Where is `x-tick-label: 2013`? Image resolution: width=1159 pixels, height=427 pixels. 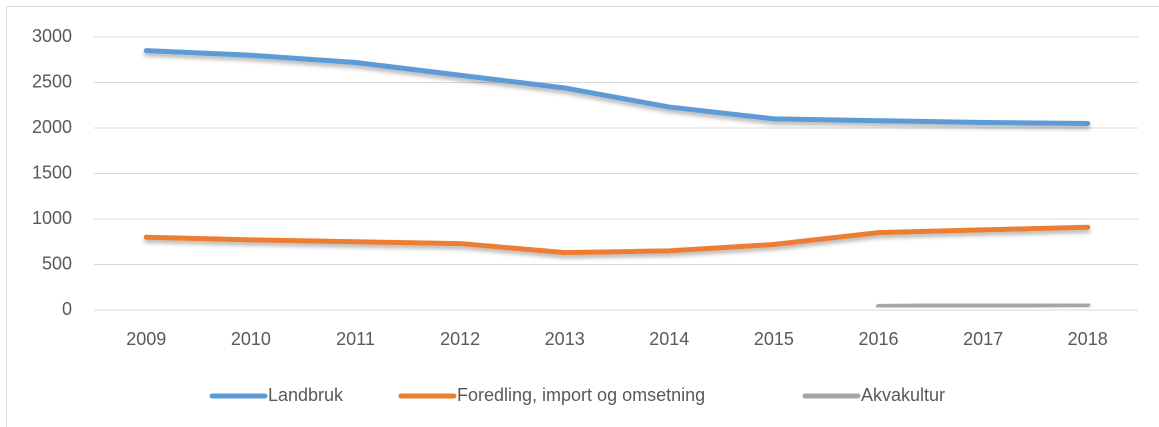 x-tick-label: 2013 is located at coordinates (565, 339).